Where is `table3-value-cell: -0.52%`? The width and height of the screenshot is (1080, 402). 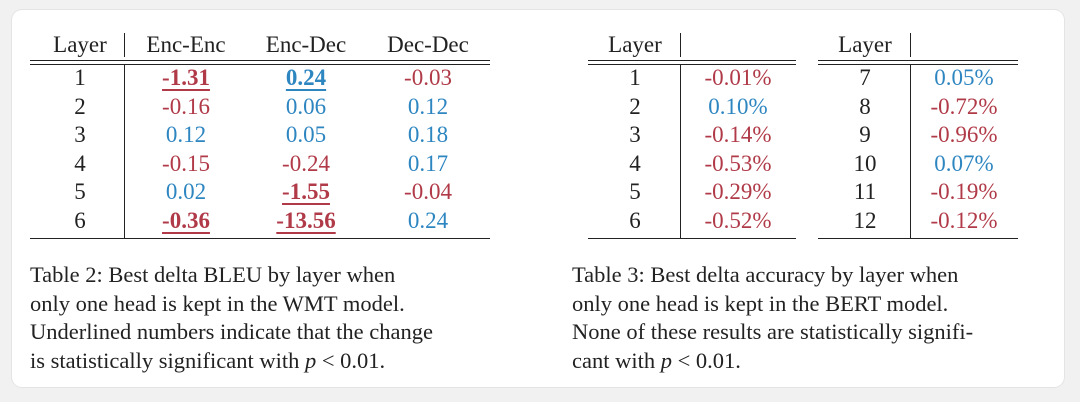 table3-value-cell: -0.52% is located at coordinates (738, 220).